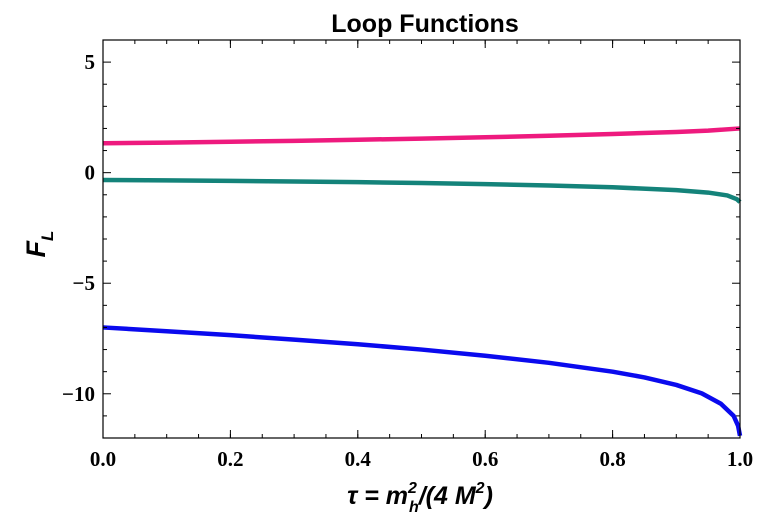  I want to click on y-tick-label: −10, so click(78, 394).